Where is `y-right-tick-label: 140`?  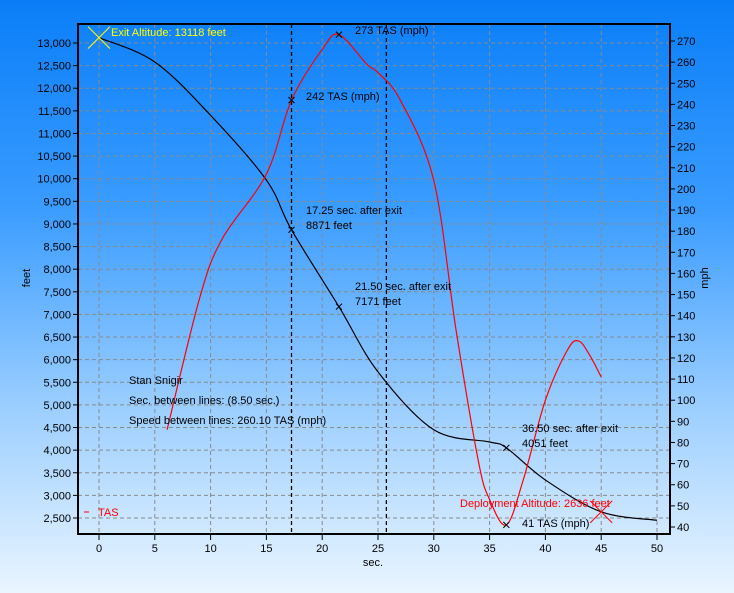 y-right-tick-label: 140 is located at coordinates (686, 317).